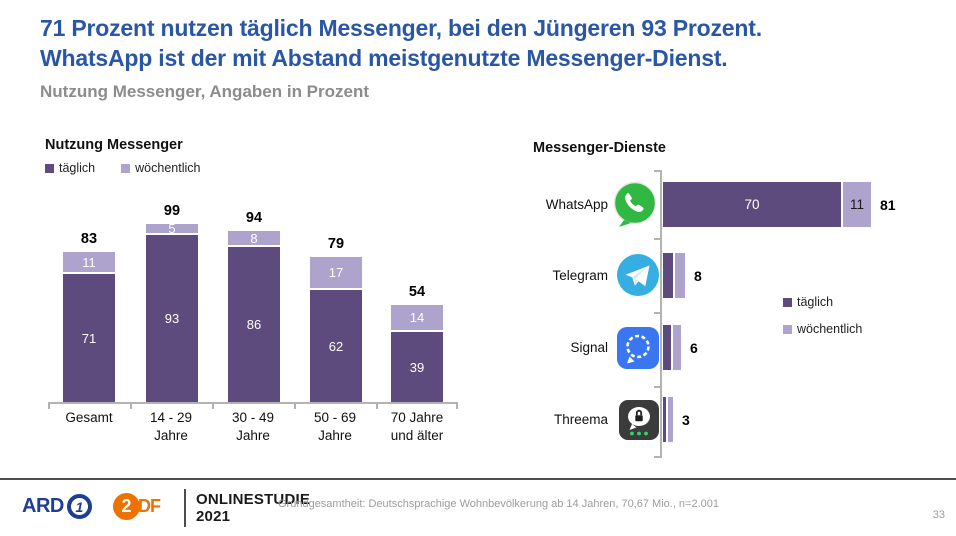 The image size is (956, 536). I want to click on footer-divider-line, so click(478, 479).